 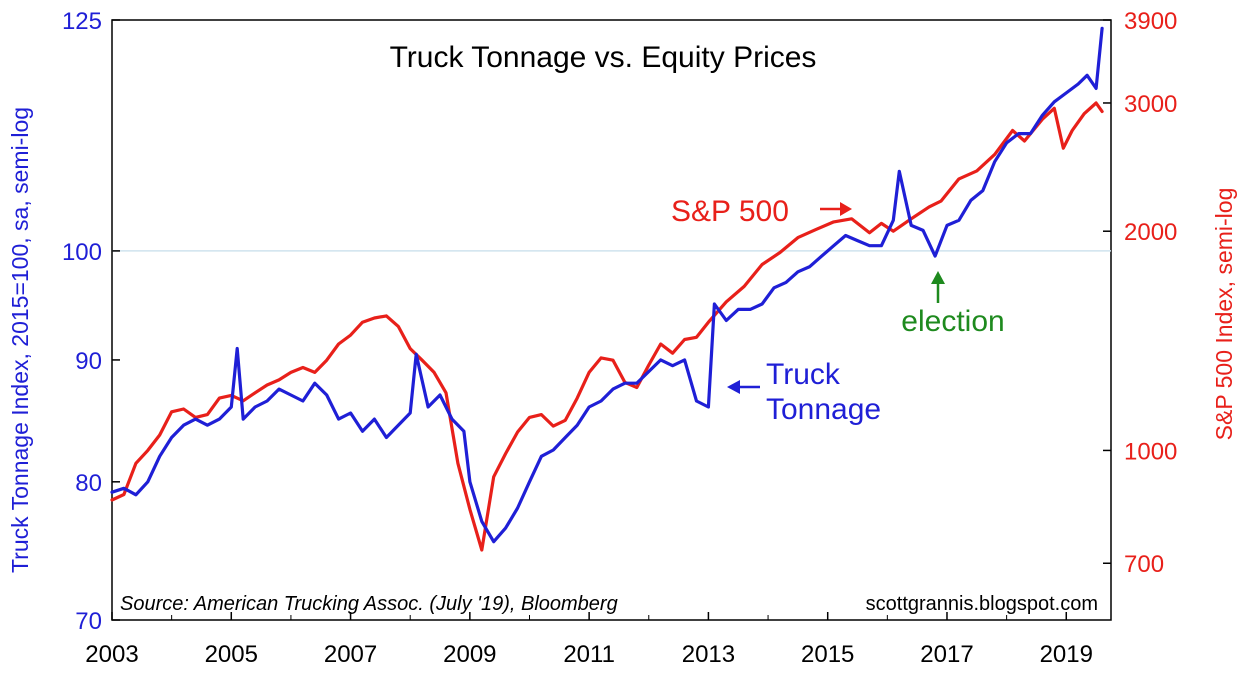 What do you see at coordinates (88, 361) in the screenshot?
I see `left-tick-label: 90` at bounding box center [88, 361].